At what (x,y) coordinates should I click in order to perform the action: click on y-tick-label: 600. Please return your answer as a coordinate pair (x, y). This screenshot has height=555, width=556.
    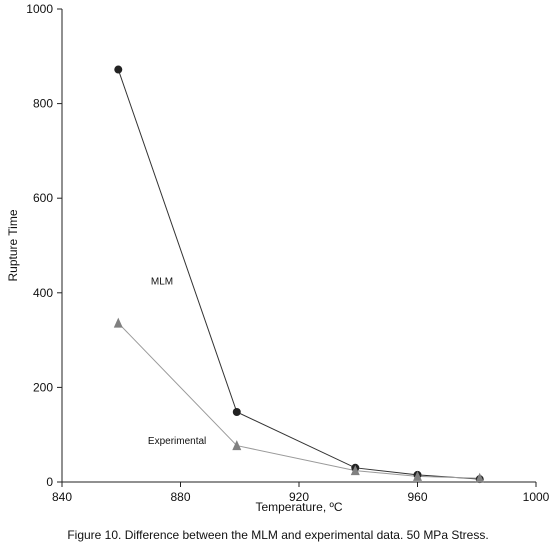
    Looking at the image, I should click on (43, 198).